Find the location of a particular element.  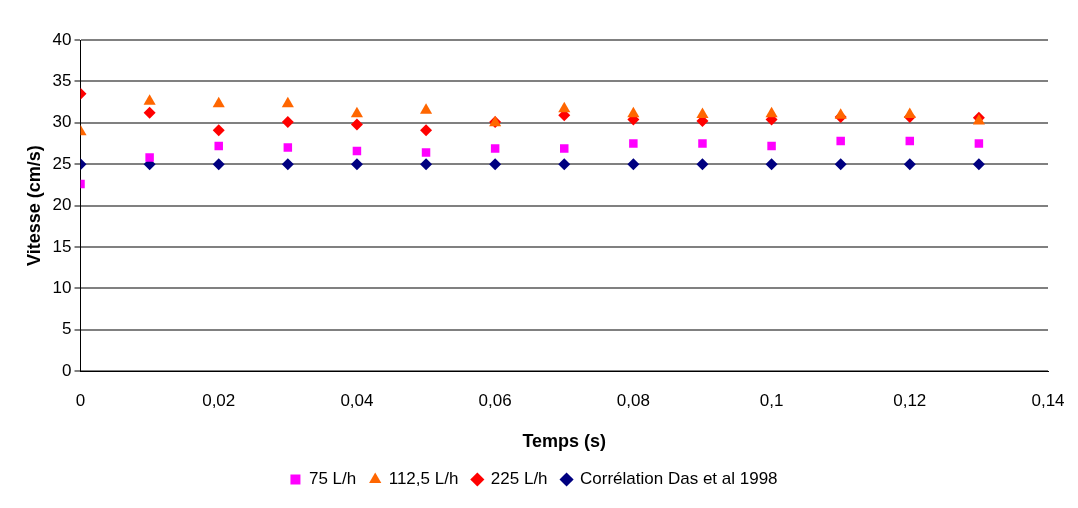

x-tick-label: 0,02 is located at coordinates (219, 400).